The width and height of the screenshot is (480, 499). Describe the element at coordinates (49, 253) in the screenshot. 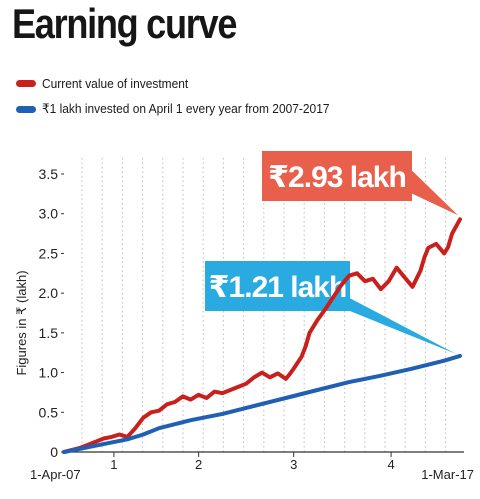

I see `y-tick-label: 2.5` at that location.